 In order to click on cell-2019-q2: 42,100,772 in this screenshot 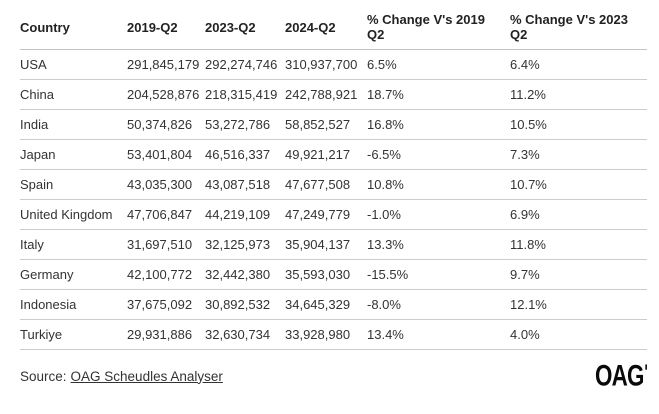, I will do `click(166, 274)`.